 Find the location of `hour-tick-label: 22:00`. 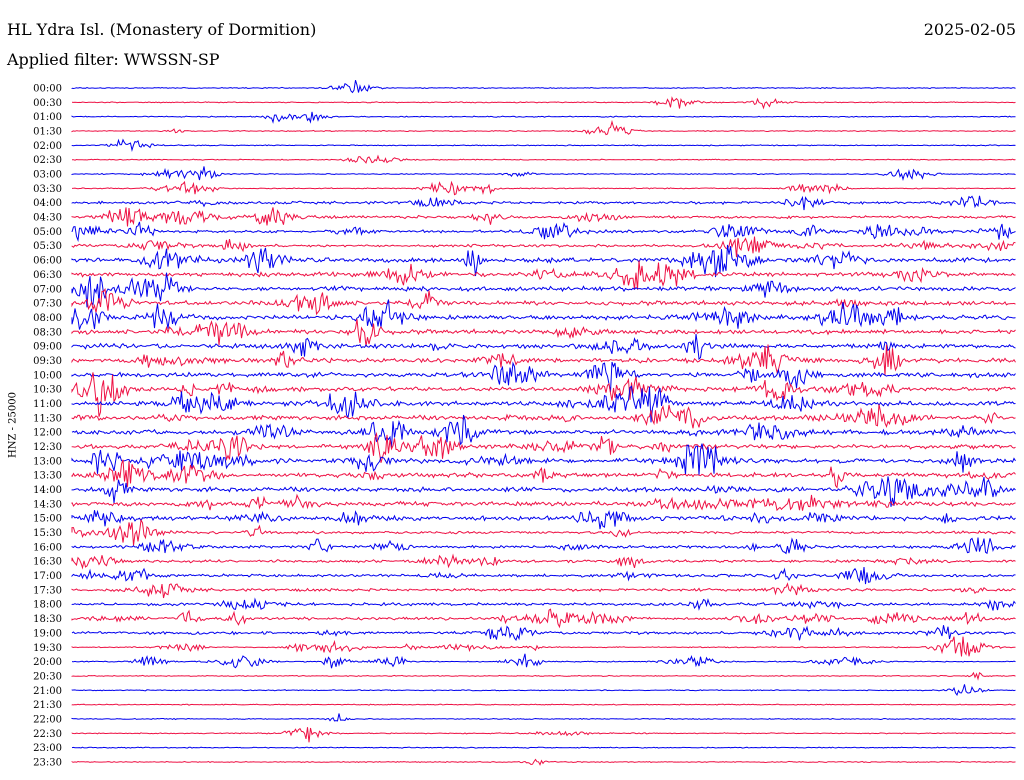

hour-tick-label: 22:00 is located at coordinates (47, 719).